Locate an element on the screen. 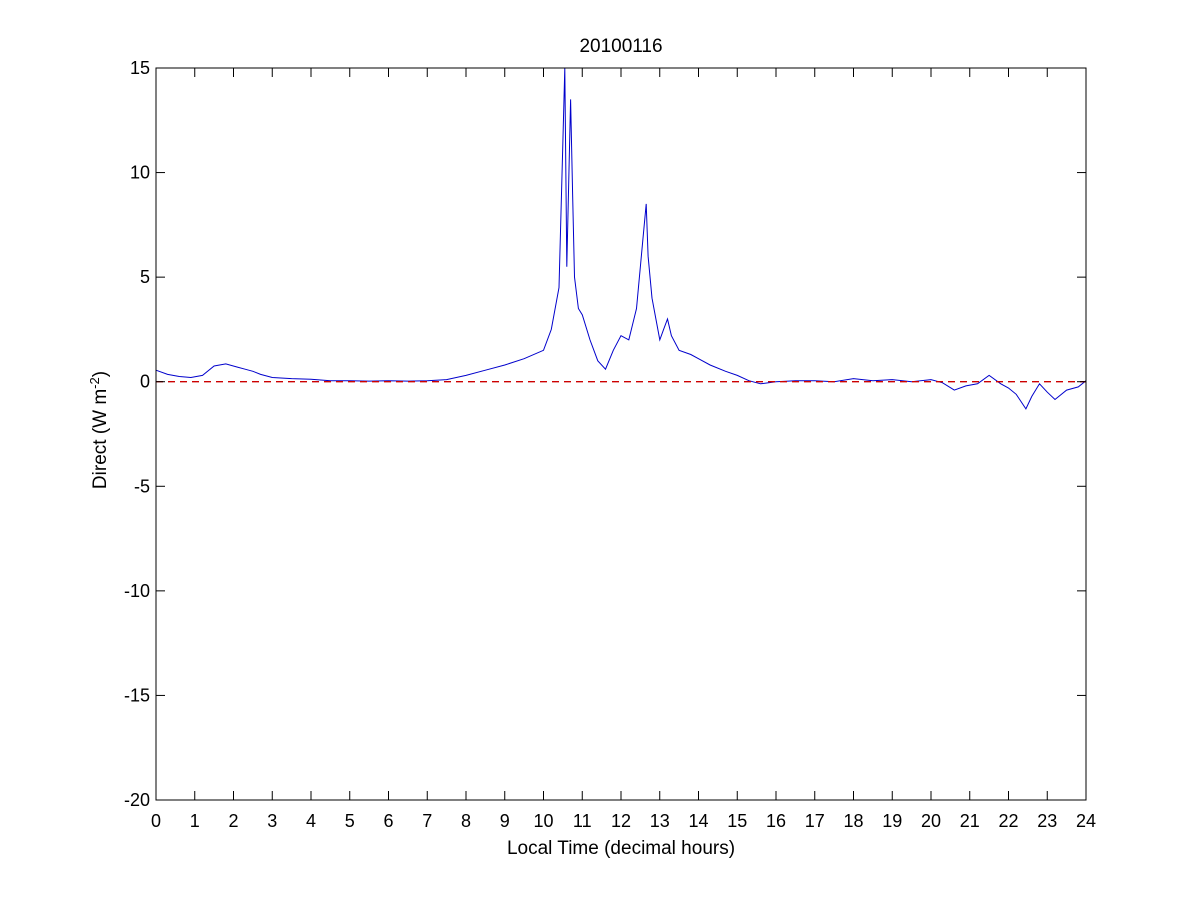 The width and height of the screenshot is (1200, 900). x-tick-label: 9 is located at coordinates (505, 821).